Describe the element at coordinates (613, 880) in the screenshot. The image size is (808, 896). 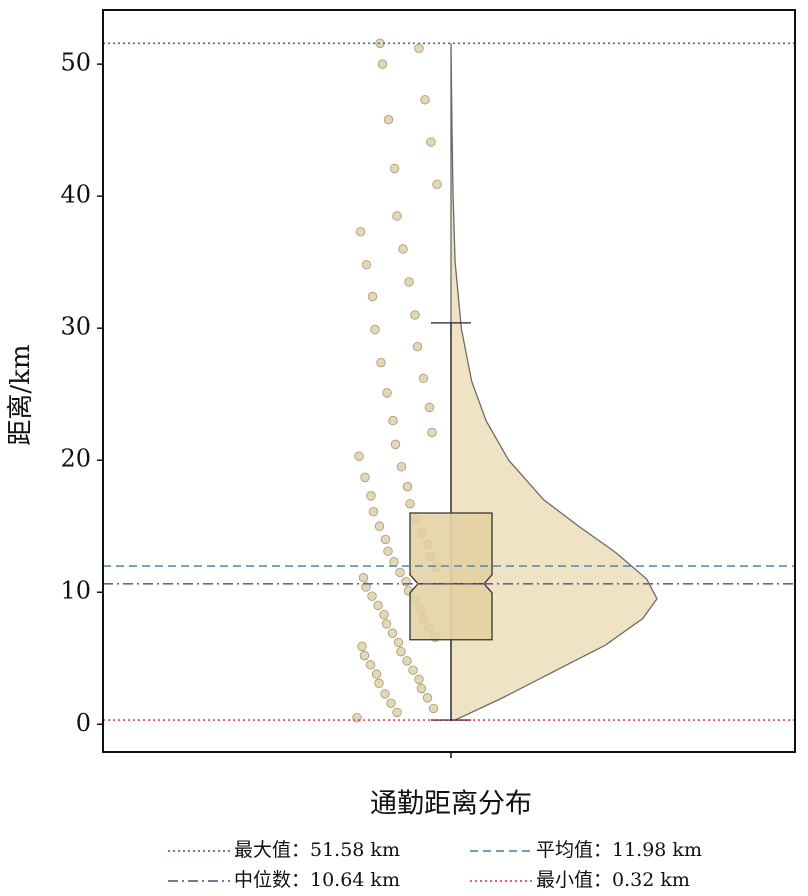
I see `legend-label: 最小值：0.32 km` at that location.